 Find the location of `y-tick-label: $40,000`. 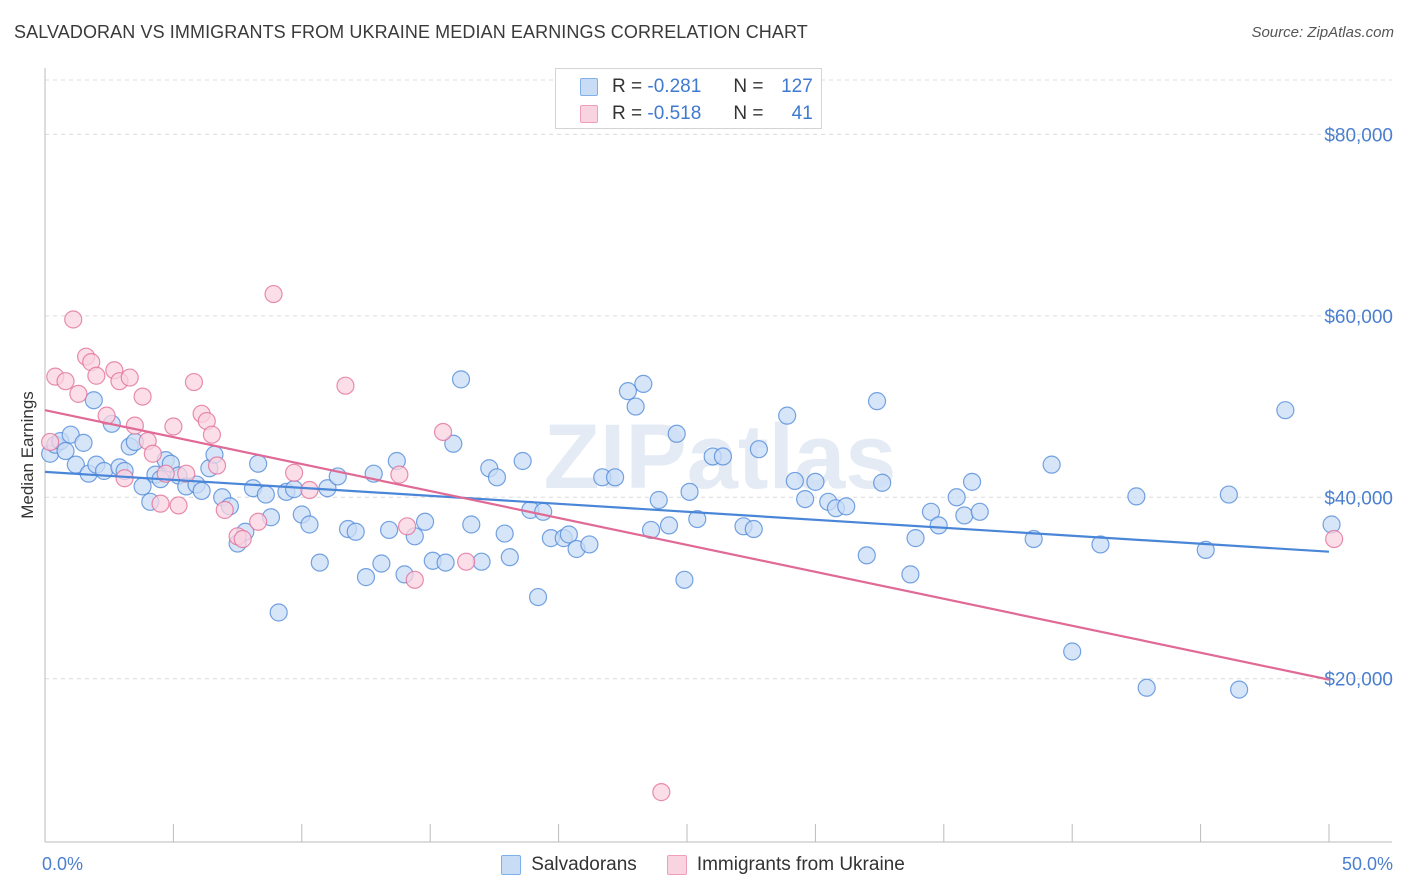

y-tick-label: $40,000 is located at coordinates (1358, 498).